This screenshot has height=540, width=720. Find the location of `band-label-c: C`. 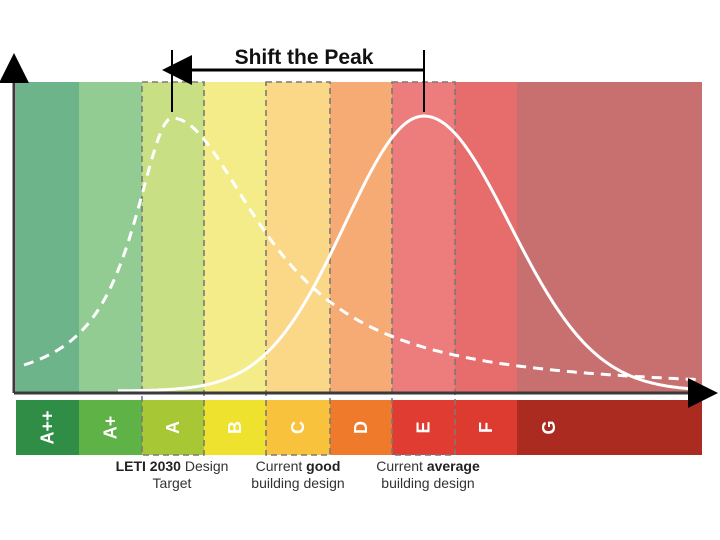

band-label-c: C is located at coordinates (298, 427).